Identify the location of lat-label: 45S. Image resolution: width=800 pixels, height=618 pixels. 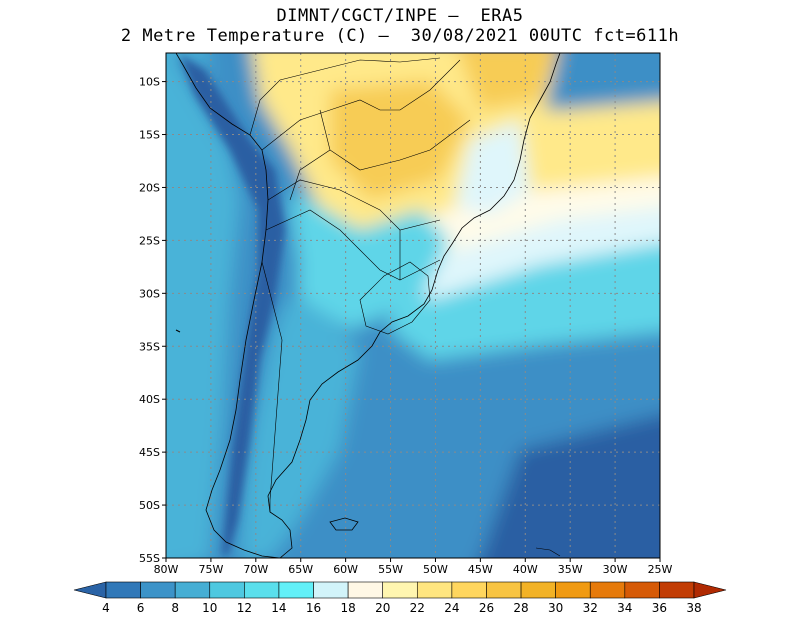
(149, 452).